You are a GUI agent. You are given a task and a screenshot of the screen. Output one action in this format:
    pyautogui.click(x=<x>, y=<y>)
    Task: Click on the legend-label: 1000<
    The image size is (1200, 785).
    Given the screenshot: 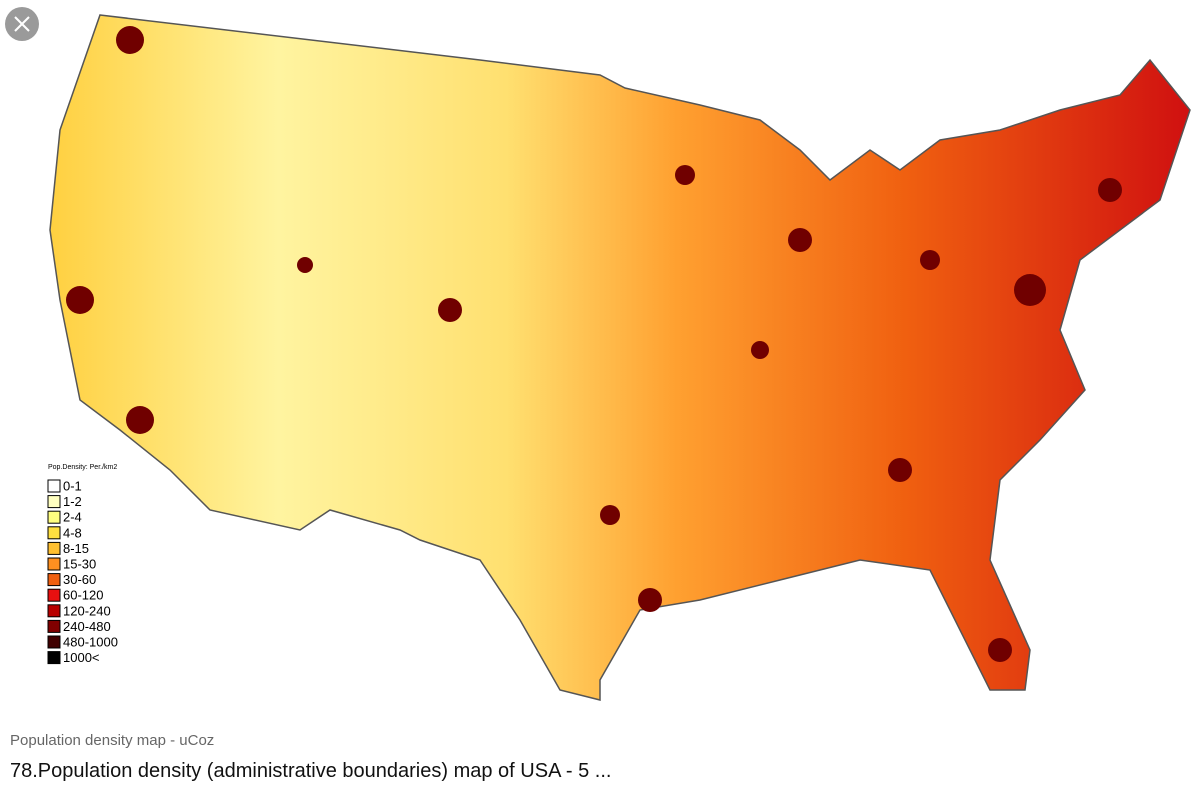 What is the action you would take?
    pyautogui.click(x=81, y=657)
    